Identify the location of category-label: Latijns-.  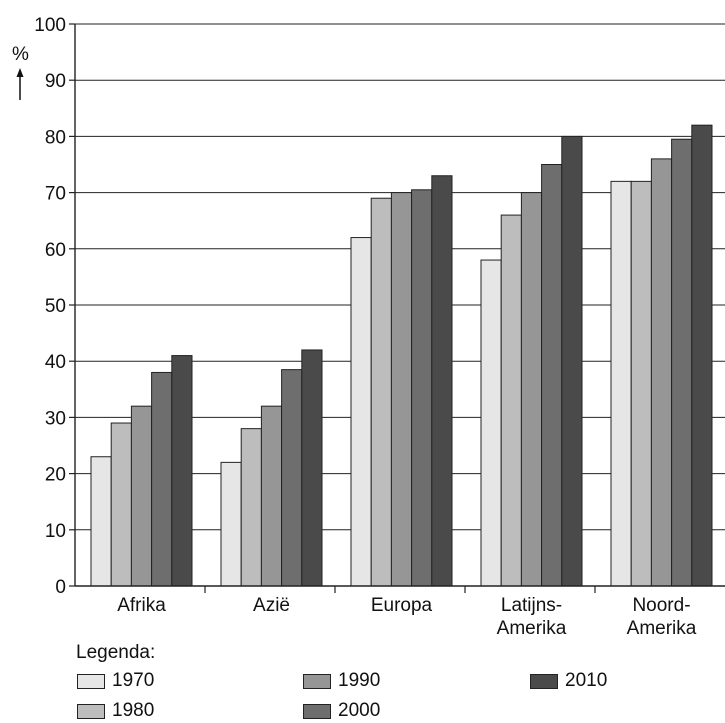
(531, 605).